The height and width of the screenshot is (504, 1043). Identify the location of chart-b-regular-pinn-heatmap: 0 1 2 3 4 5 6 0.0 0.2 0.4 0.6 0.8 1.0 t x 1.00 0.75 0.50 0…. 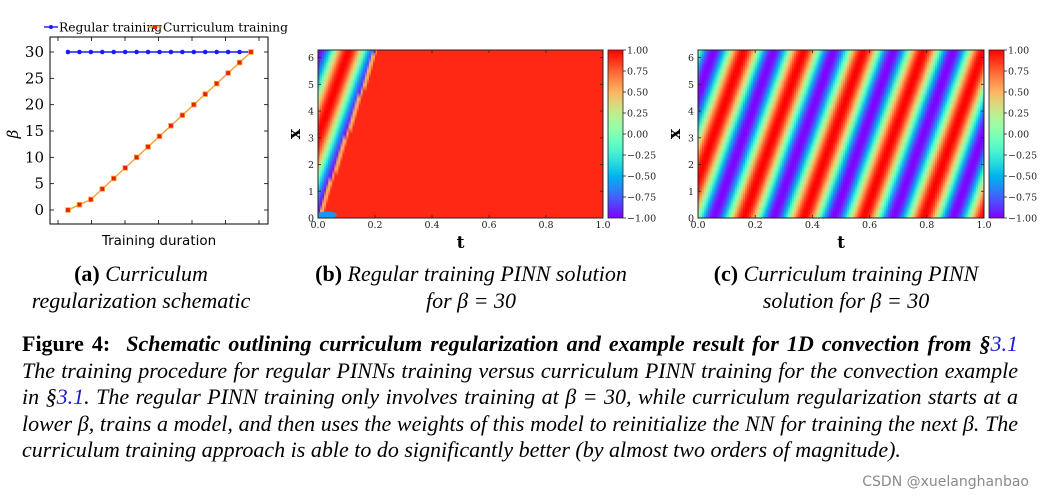
(473, 149).